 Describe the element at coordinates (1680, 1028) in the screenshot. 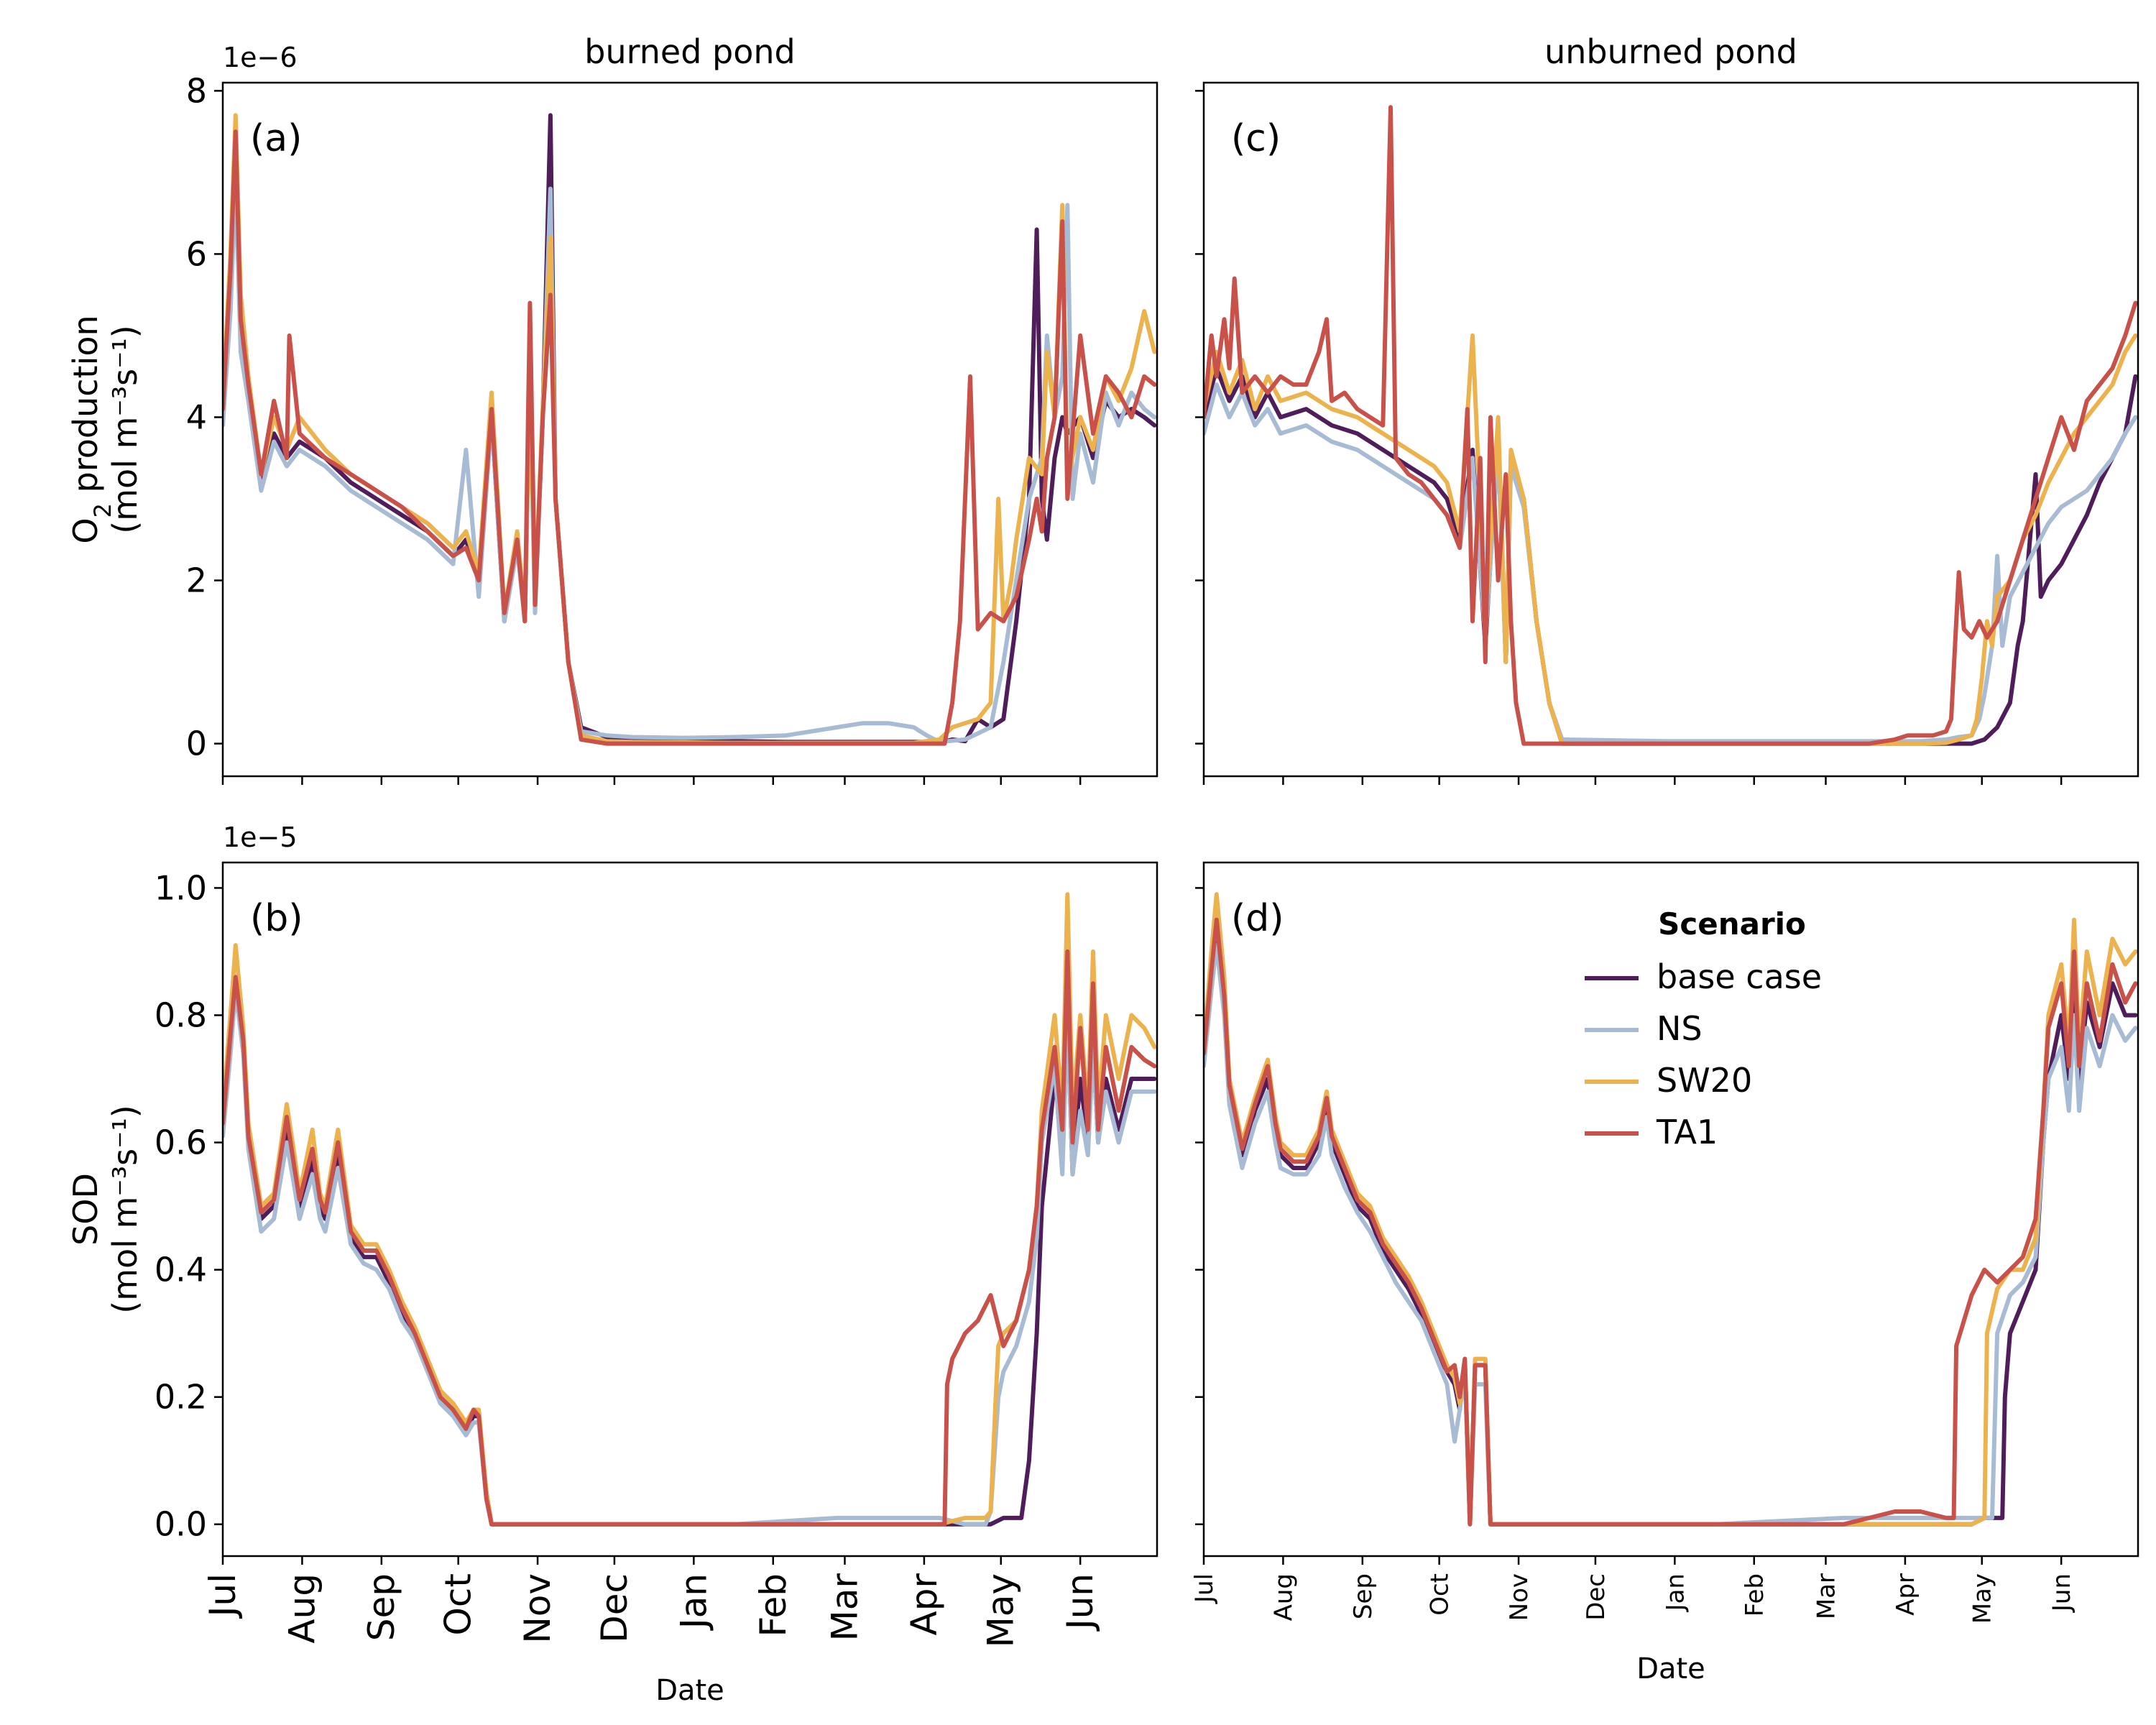

I see `legend-label: NS` at that location.